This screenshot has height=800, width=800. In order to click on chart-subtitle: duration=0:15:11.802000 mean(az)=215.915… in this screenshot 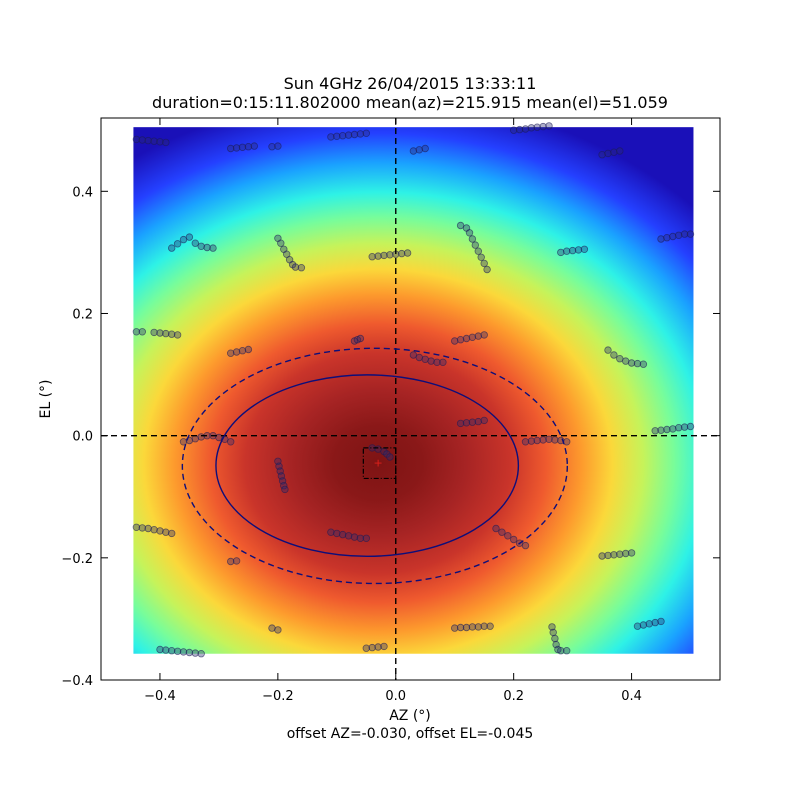, I will do `click(410, 102)`.